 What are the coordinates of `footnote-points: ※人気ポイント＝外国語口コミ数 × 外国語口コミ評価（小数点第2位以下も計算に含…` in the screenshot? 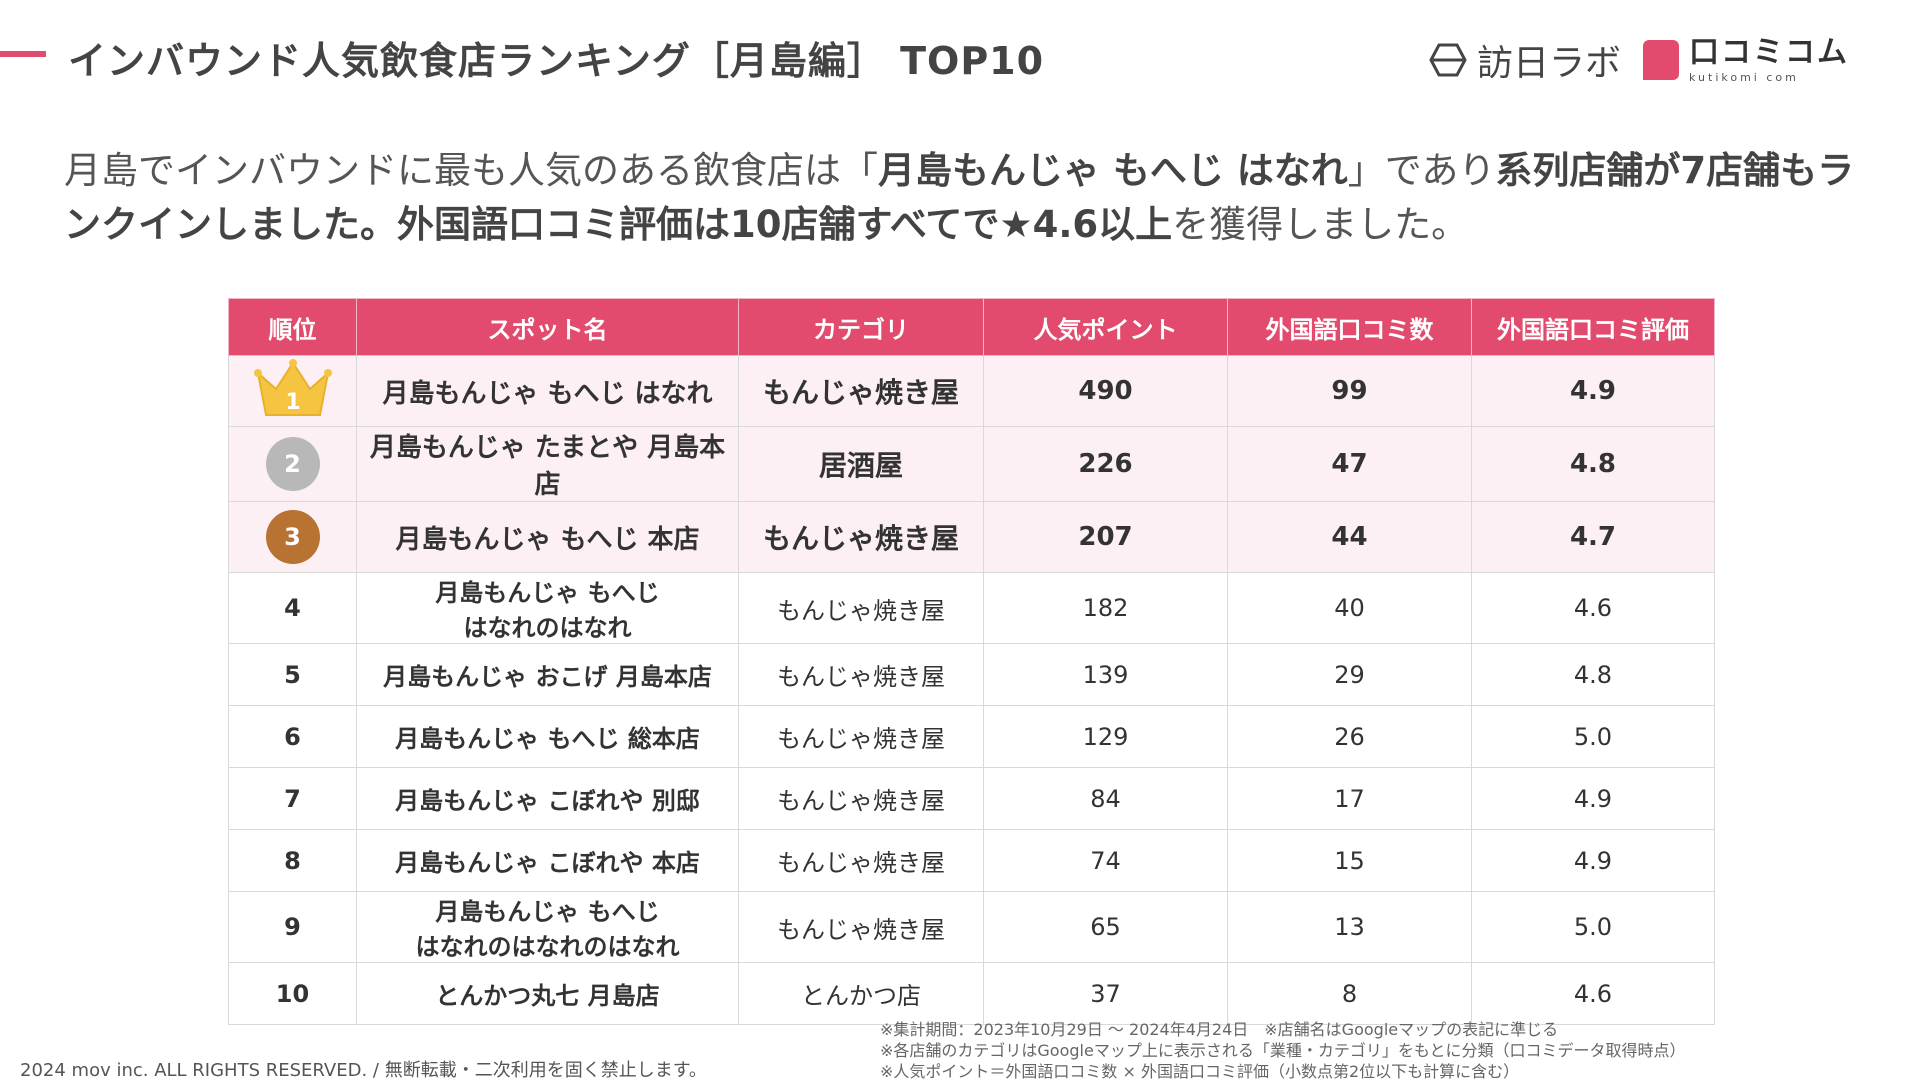 It's located at (1200, 1071).